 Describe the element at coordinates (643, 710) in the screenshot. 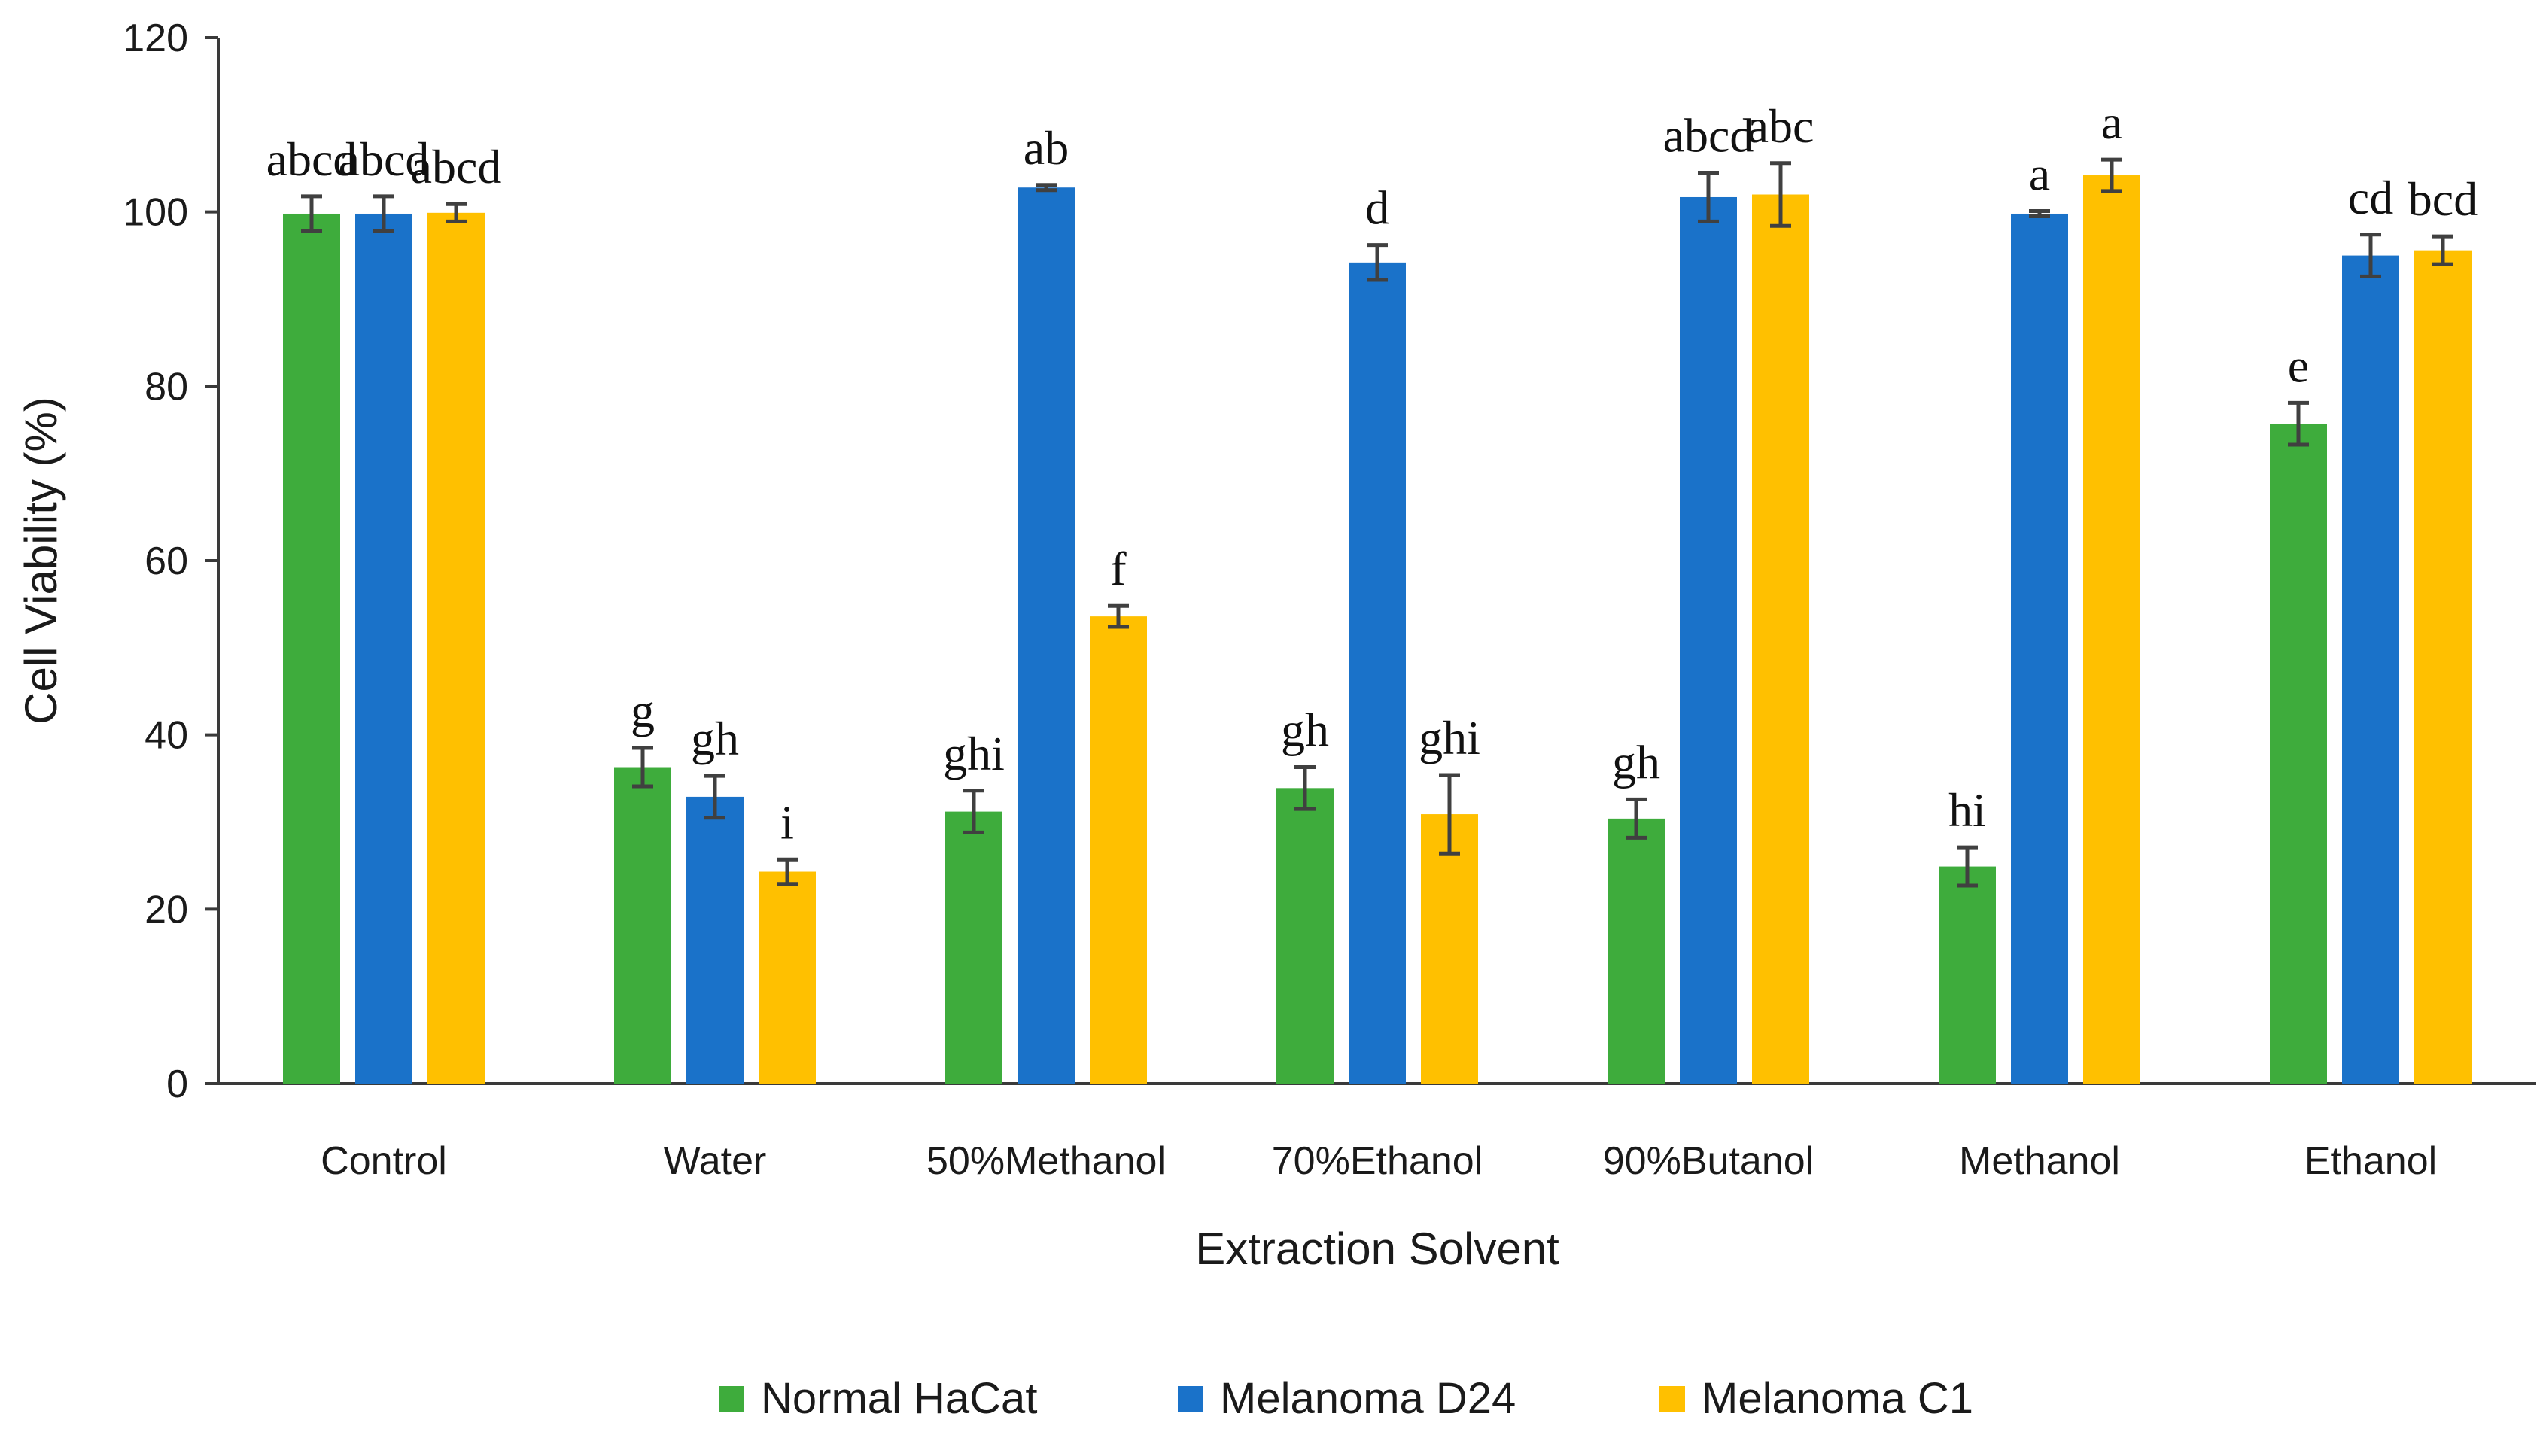

I see `significance-label: g` at that location.